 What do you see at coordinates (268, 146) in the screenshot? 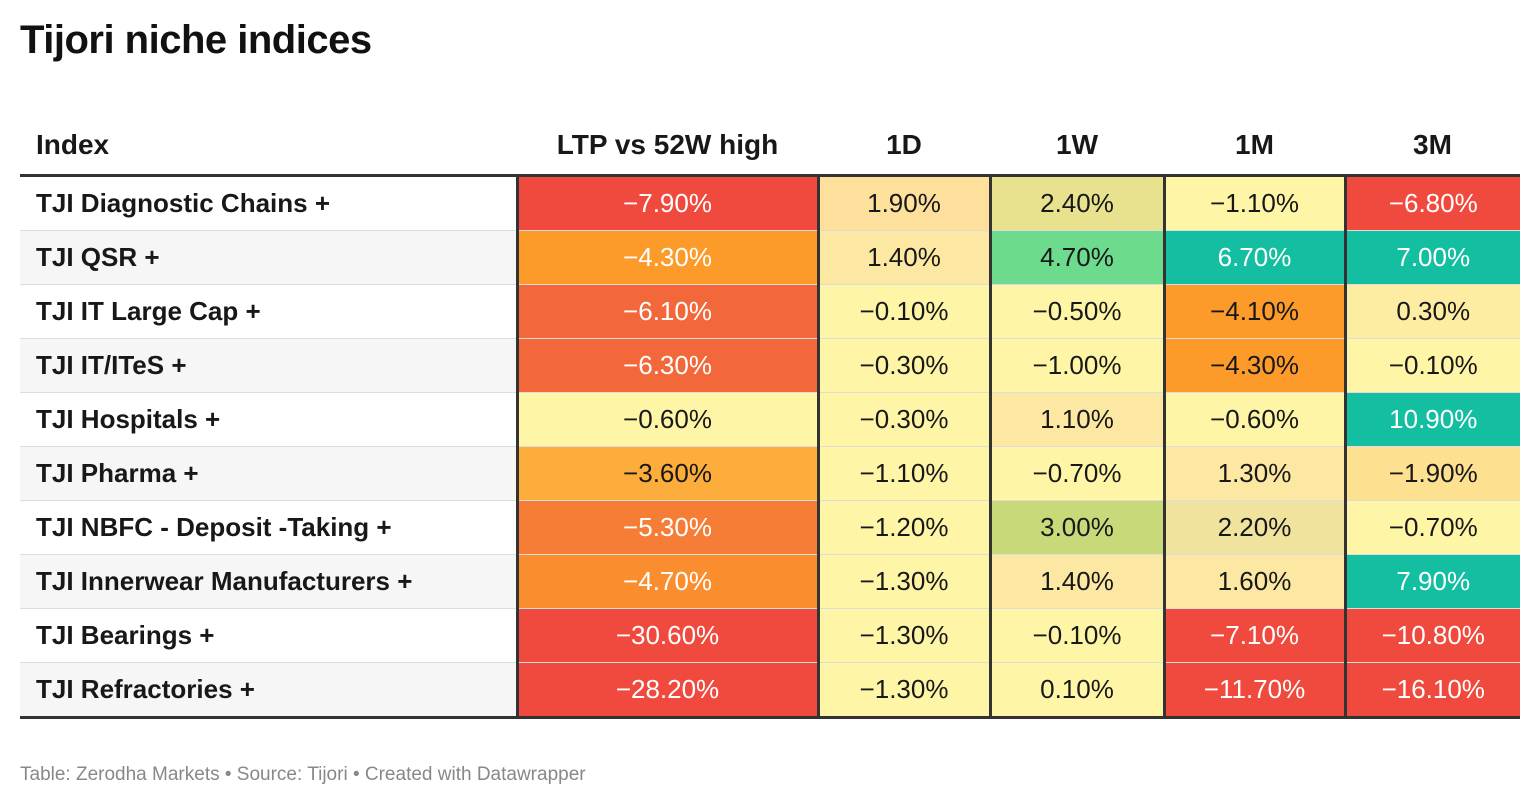
I see `header-index: Index` at bounding box center [268, 146].